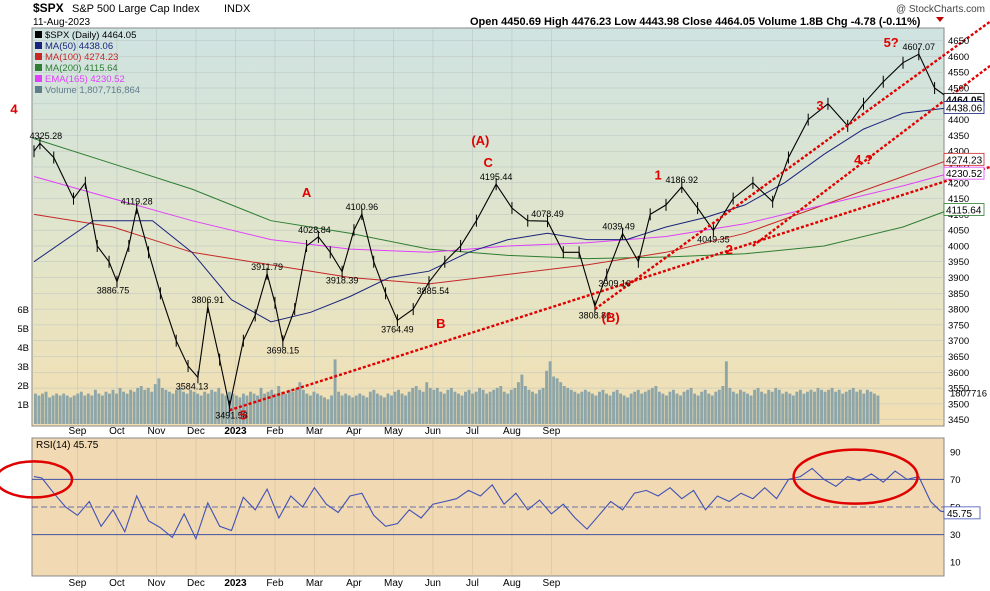 This screenshot has height=591, width=990. Describe the element at coordinates (307, 192) in the screenshot. I see `wave-label: A` at that location.